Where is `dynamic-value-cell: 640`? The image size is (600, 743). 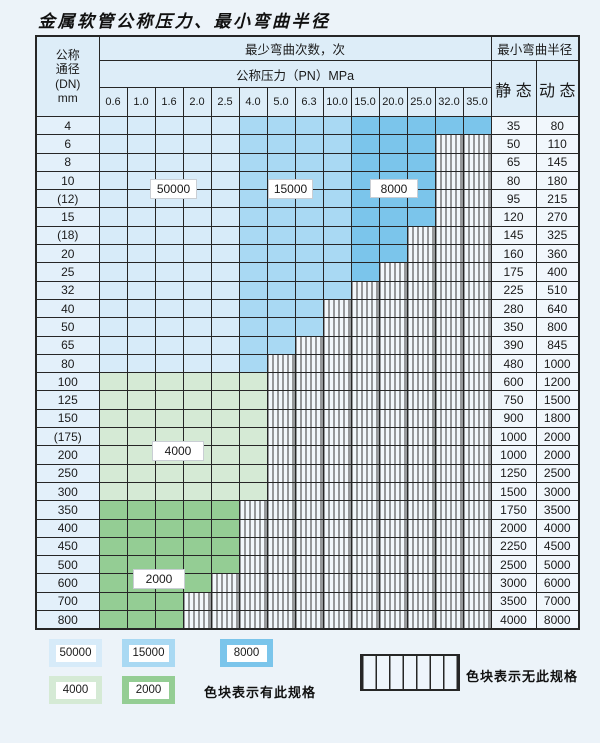
dynamic-value-cell: 640 is located at coordinates (557, 308).